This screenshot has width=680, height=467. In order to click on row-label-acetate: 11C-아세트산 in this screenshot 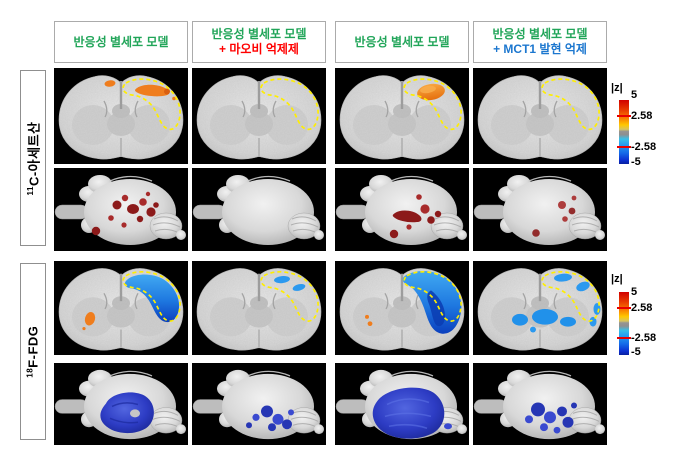, I will do `click(33, 158)`.